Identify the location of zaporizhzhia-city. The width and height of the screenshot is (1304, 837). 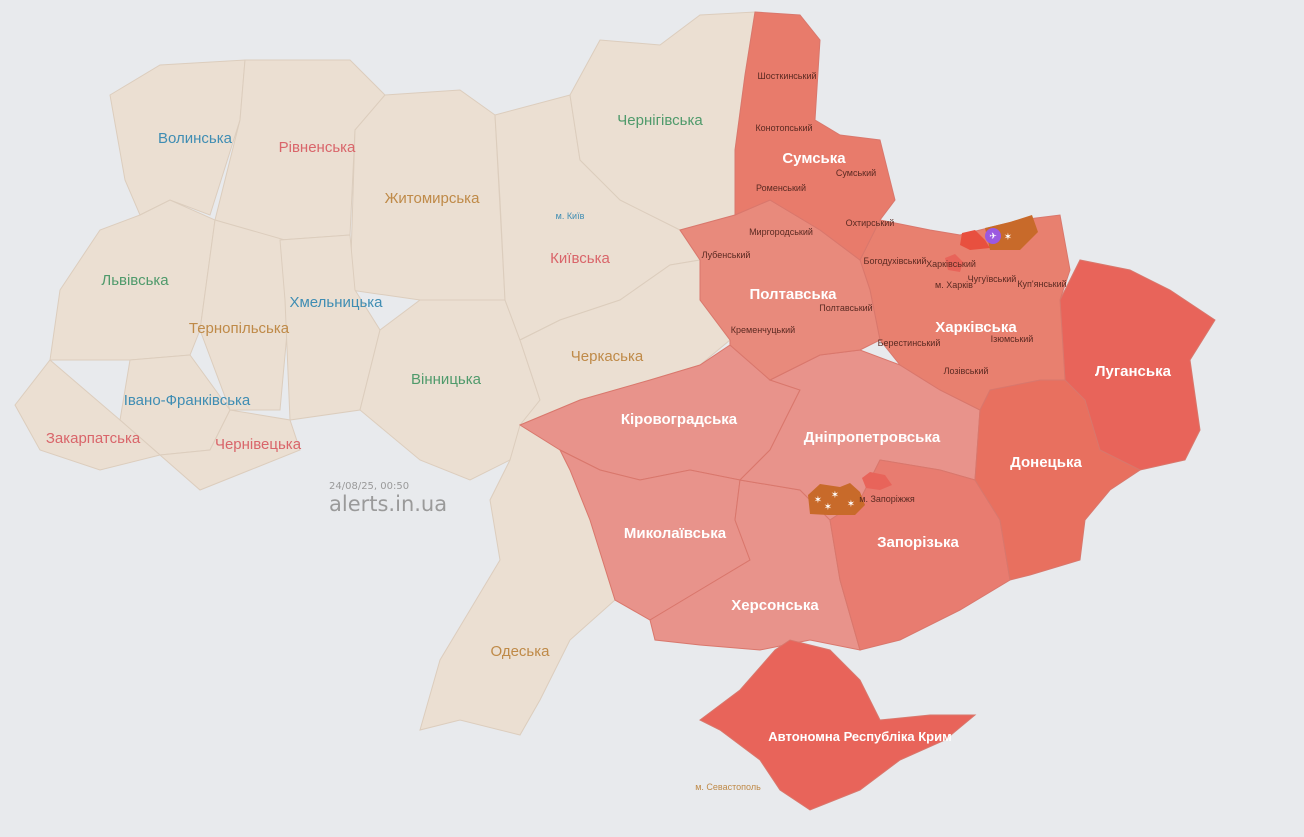
(877, 481).